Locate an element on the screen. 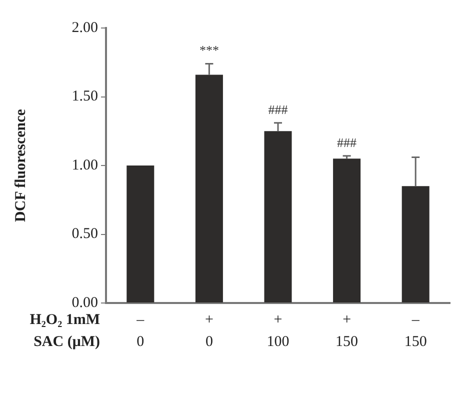 The width and height of the screenshot is (474, 397). text: SAC (μM) is located at coordinates (67, 342).